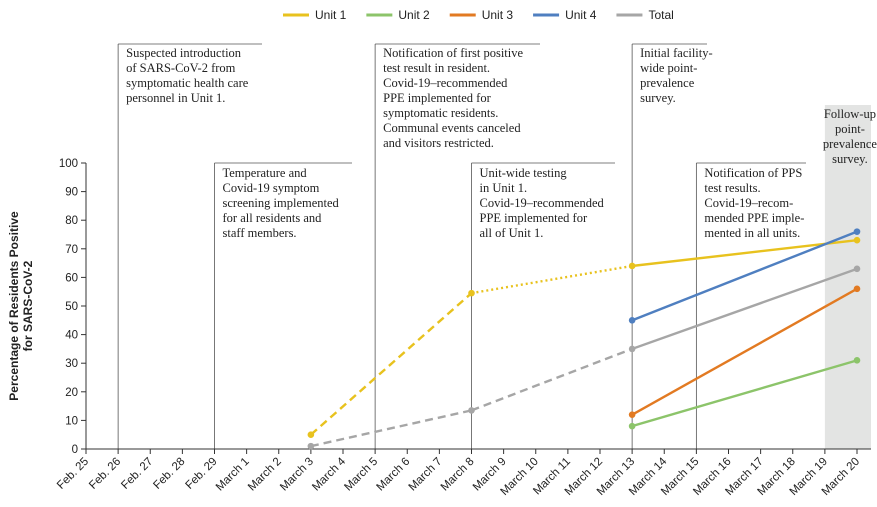  What do you see at coordinates (748, 203) in the screenshot?
I see `annotation-text-pps-results: Covid-19–recom-` at bounding box center [748, 203].